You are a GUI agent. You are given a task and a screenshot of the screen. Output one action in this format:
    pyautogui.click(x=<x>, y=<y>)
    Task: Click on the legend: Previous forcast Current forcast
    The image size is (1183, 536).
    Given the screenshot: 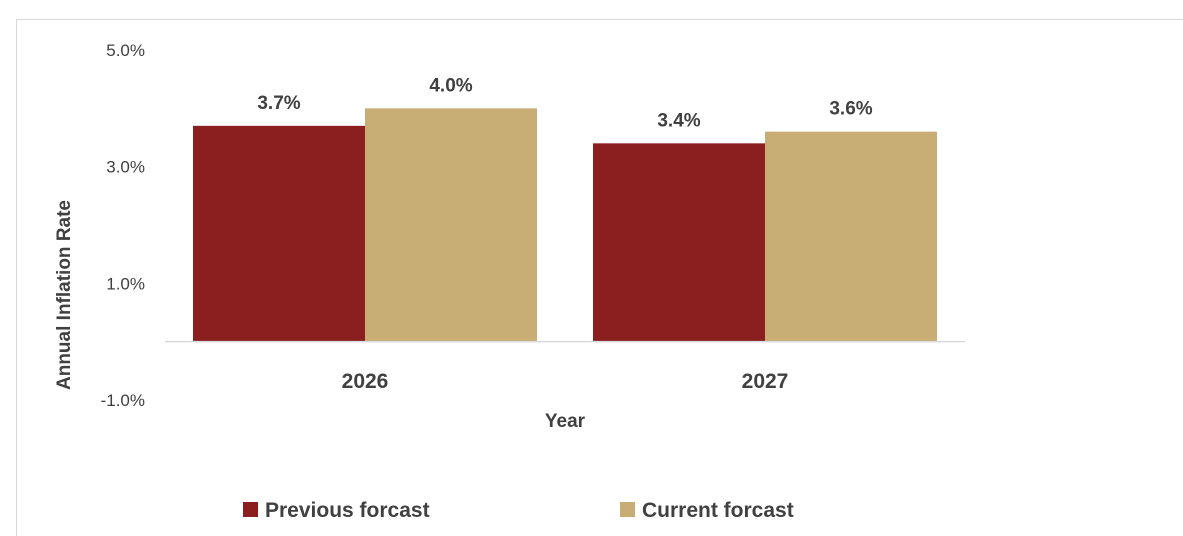 What is the action you would take?
    pyautogui.click(x=518, y=510)
    